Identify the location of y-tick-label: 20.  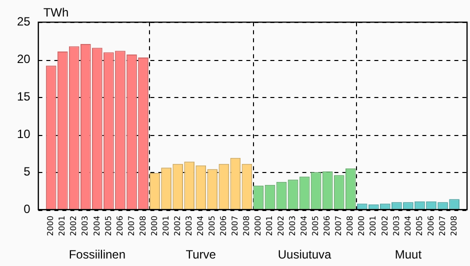
(23, 59).